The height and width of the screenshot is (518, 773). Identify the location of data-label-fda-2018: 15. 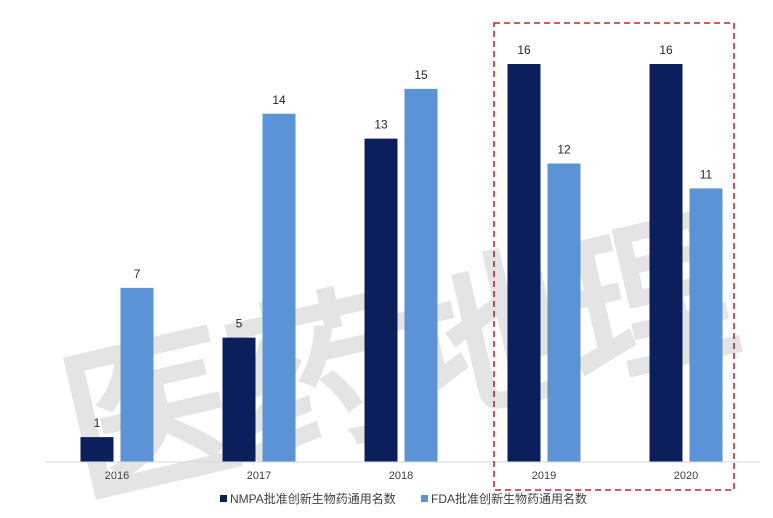
(421, 75).